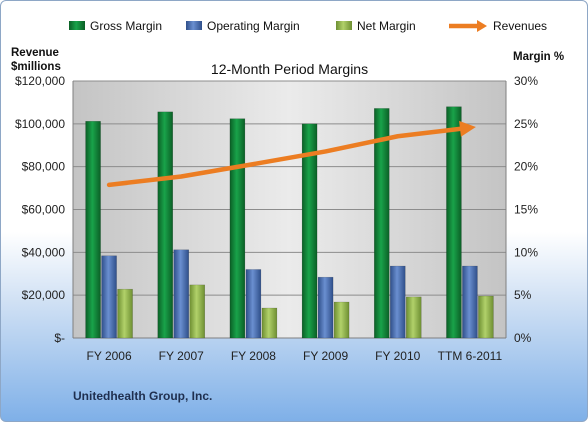  Describe the element at coordinates (143, 396) in the screenshot. I see `company-name: Unitedhealth Group, Inc.` at that location.